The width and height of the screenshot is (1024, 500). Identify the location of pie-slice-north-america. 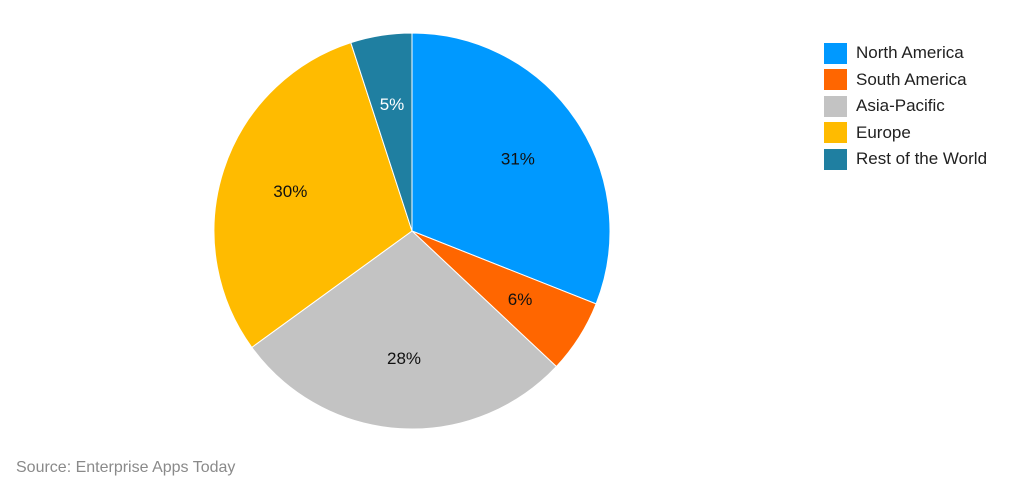
(511, 168).